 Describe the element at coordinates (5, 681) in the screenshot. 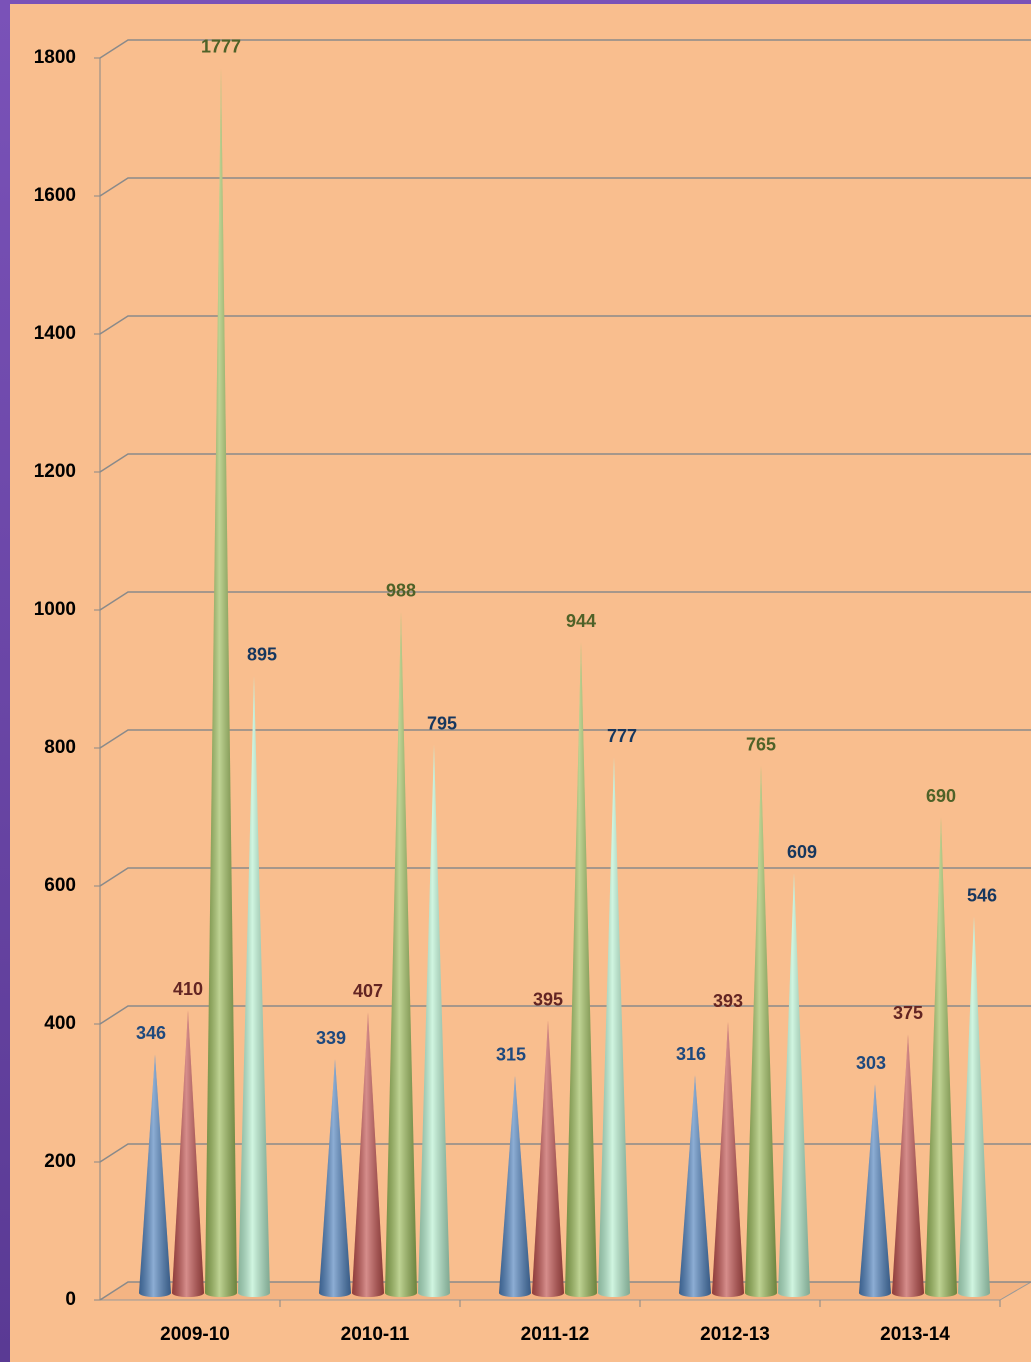

I see `left-border` at that location.